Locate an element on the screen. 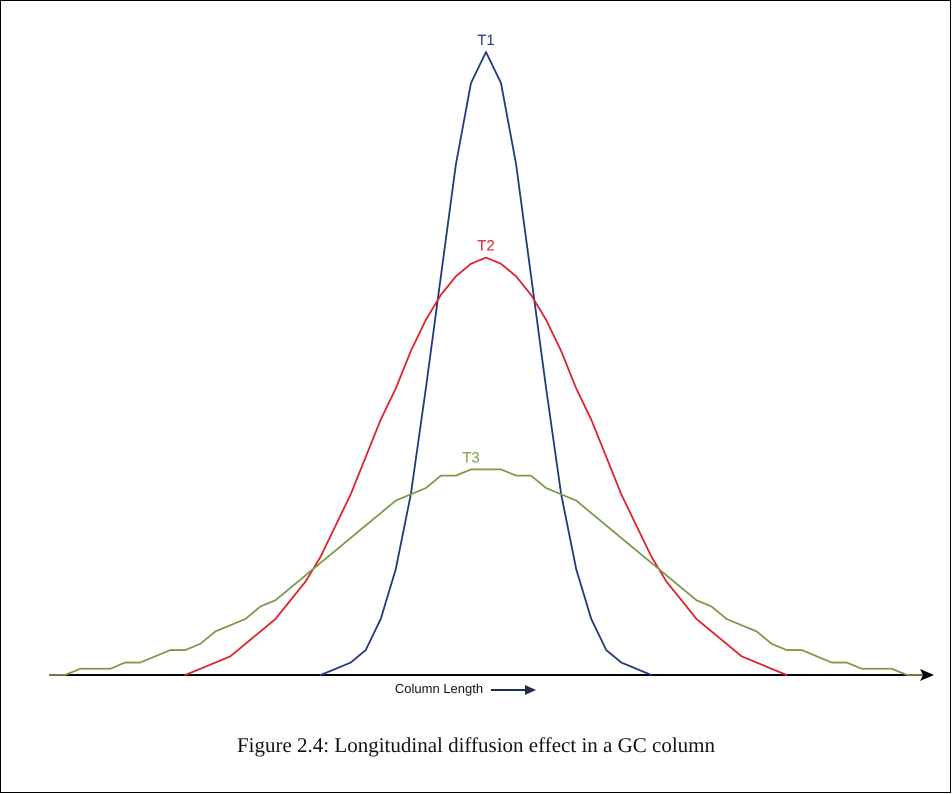 The height and width of the screenshot is (794, 952). series-label: T2 is located at coordinates (486, 246).